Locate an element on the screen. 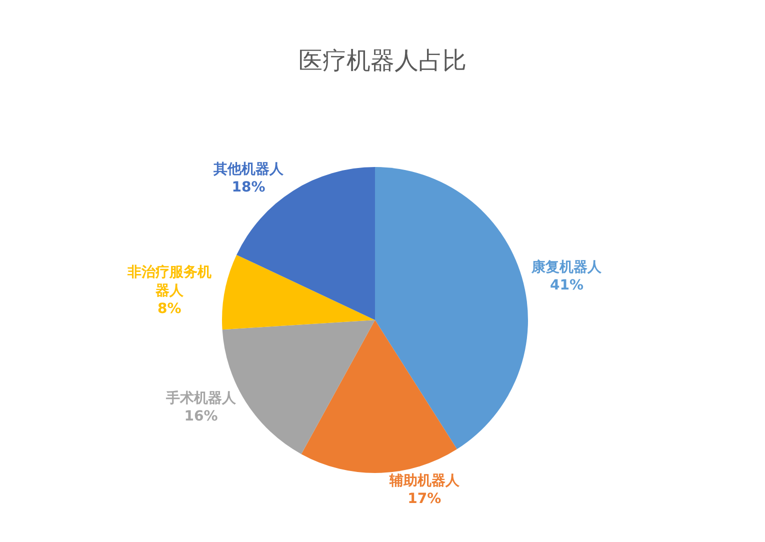  data-label: 41% is located at coordinates (567, 286).